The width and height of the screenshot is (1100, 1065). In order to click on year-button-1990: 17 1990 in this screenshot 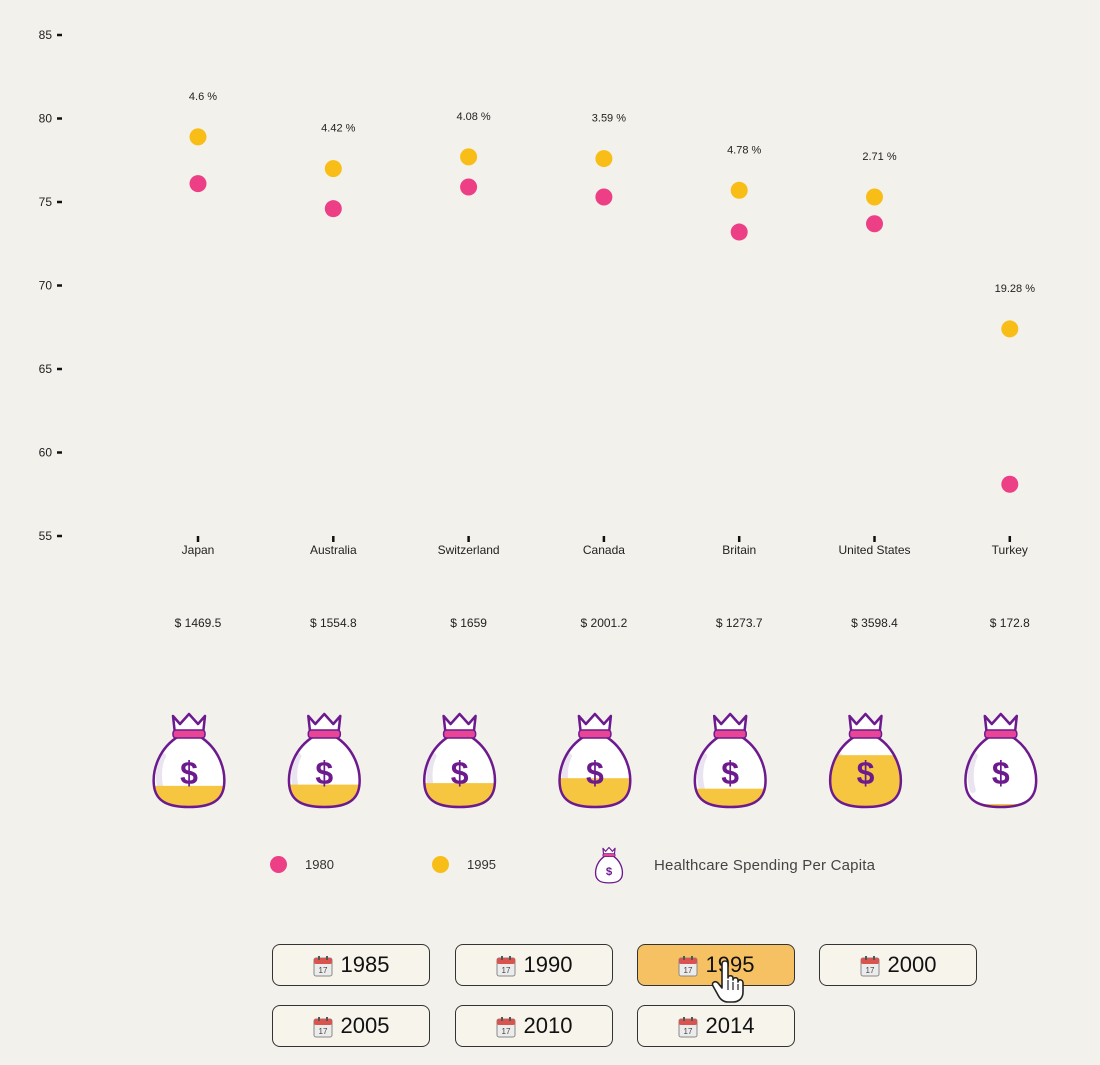, I will do `click(534, 965)`.